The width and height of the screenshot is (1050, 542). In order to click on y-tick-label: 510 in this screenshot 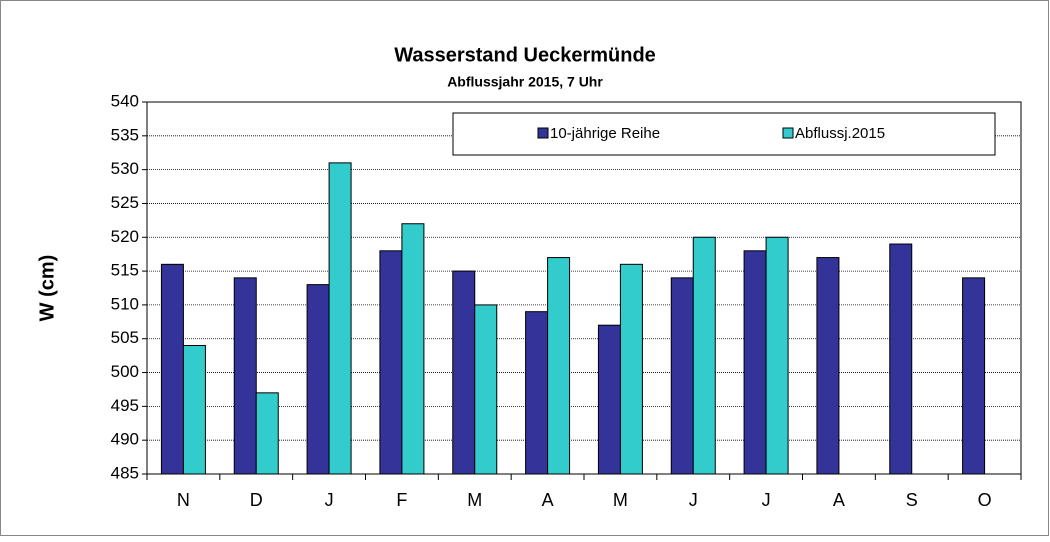, I will do `click(125, 303)`.